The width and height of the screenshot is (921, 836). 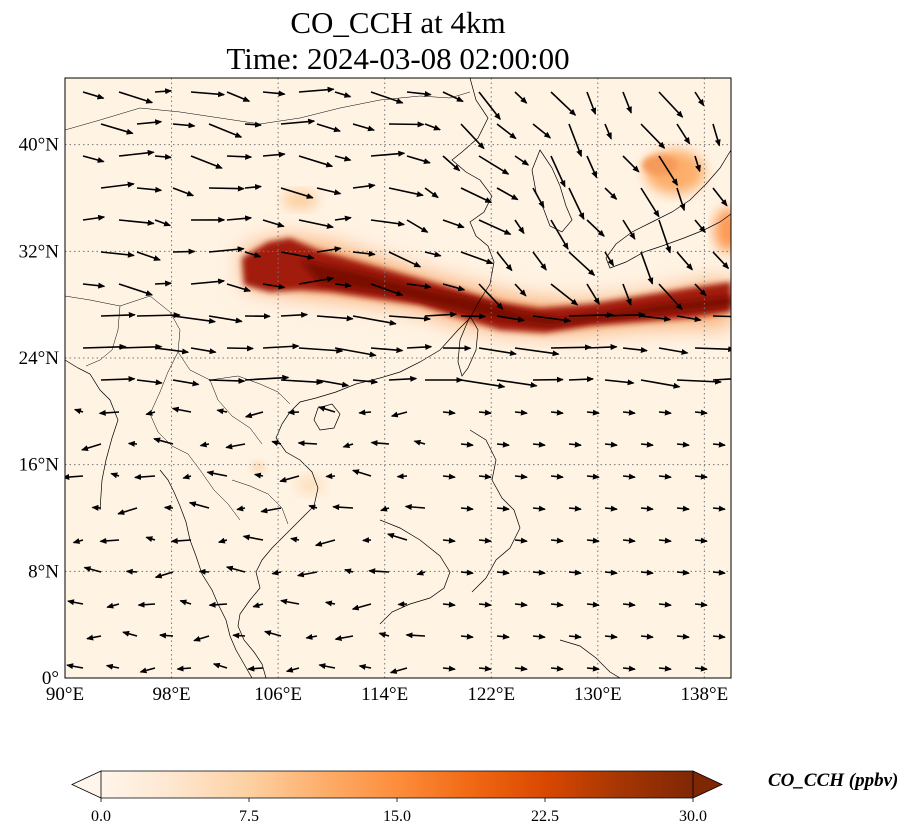 I want to click on coastline-philippines, so click(x=495, y=511).